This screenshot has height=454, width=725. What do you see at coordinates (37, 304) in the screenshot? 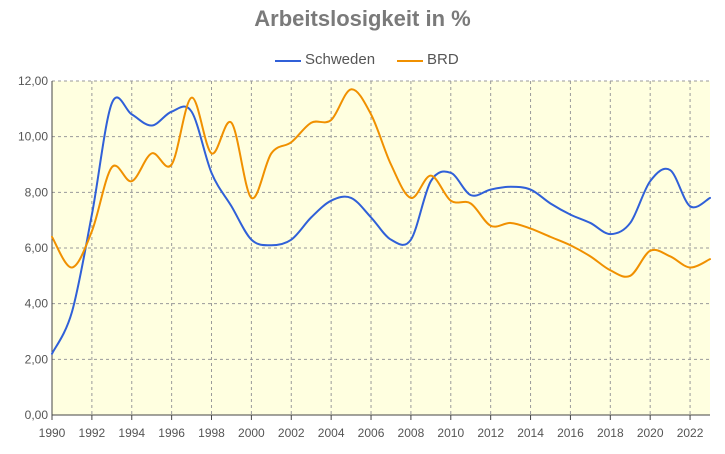
I see `y-tick-label: 4,00` at bounding box center [37, 304].